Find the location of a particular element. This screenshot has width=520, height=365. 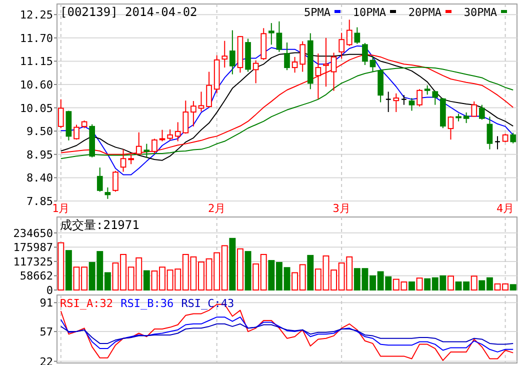

x-tick-label: 1月 is located at coordinates (61, 208).